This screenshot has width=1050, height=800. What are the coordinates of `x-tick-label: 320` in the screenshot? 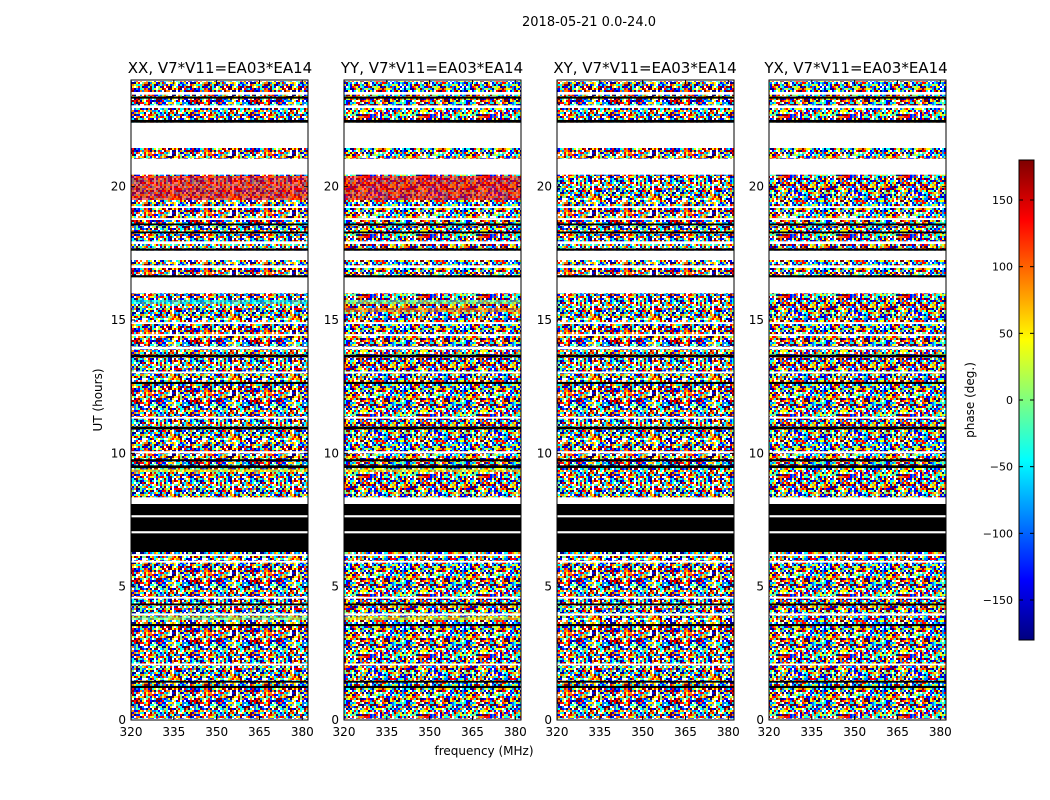 It's located at (344, 732).